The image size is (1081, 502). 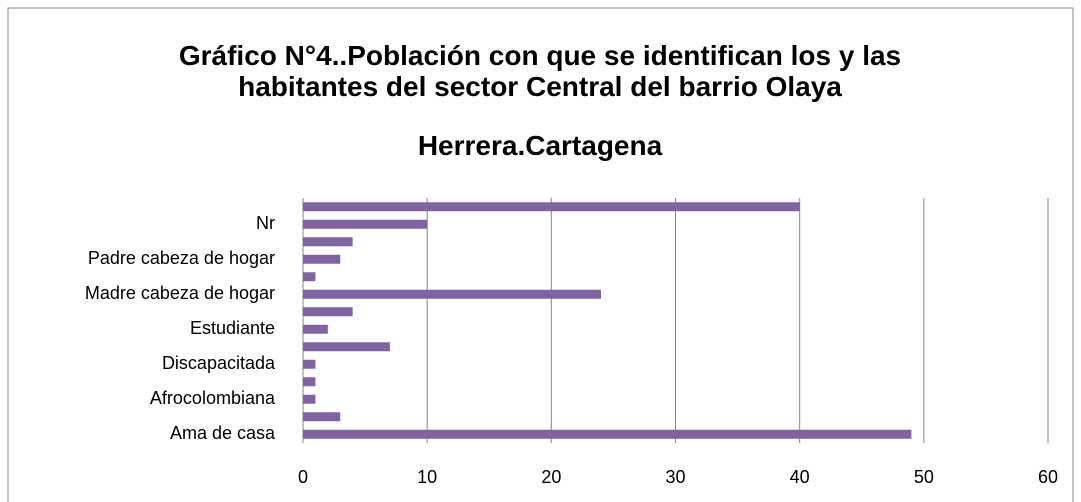 What do you see at coordinates (180, 293) in the screenshot?
I see `y-tick-label: Madre cabeza de hogar` at bounding box center [180, 293].